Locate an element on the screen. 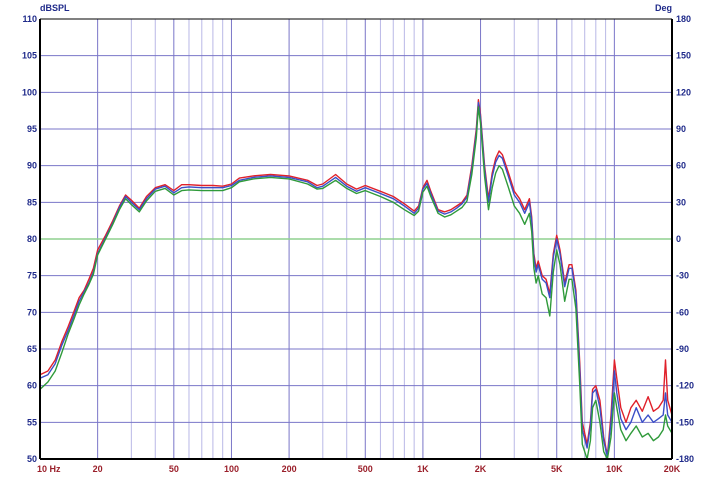 This screenshot has height=477, width=702. y-tick-label: 50 is located at coordinates (32, 459).